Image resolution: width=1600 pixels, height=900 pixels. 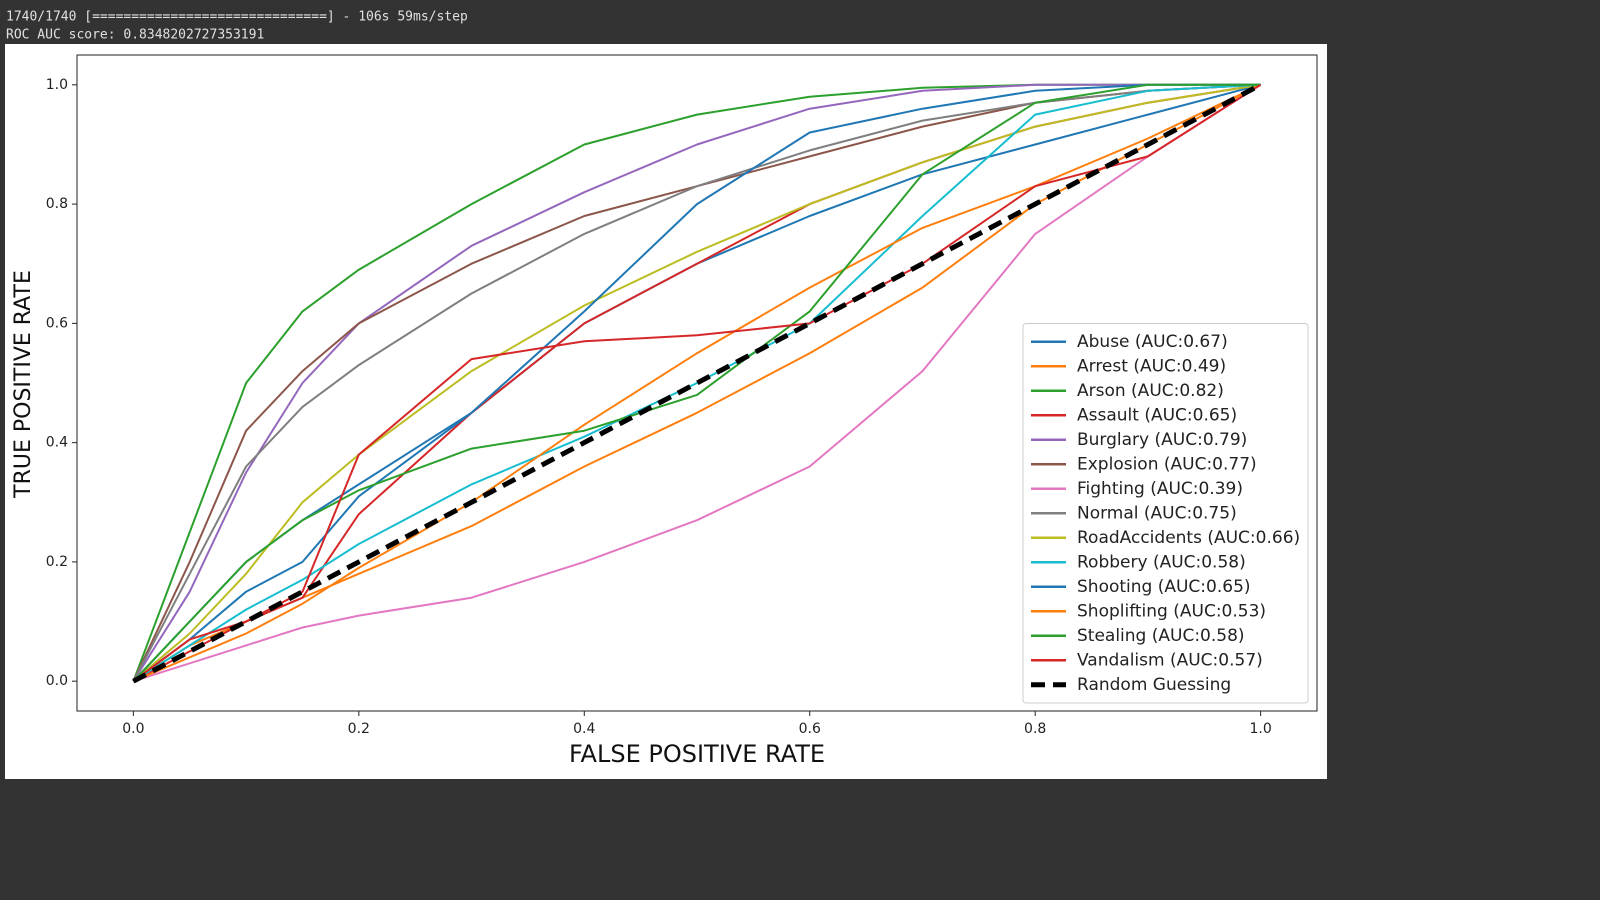 I want to click on x-tick-label: 0.4, so click(x=584, y=729).